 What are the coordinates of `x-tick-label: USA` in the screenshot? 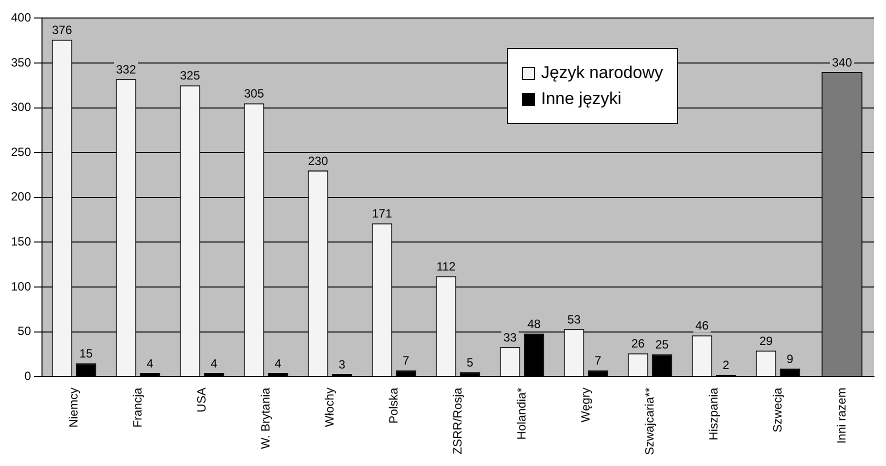 It's located at (201, 400).